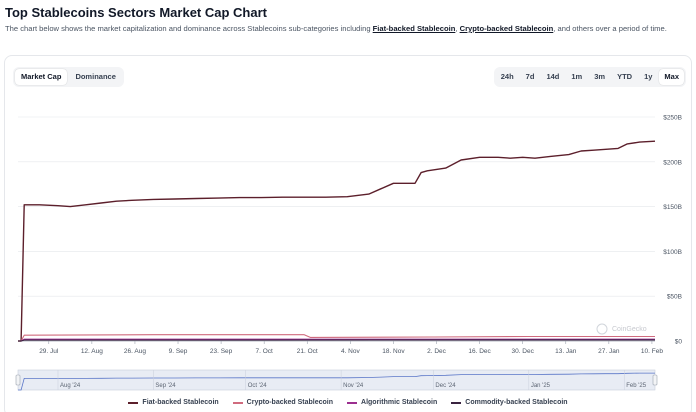 Image resolution: width=696 pixels, height=412 pixels. I want to click on navigator-selection, so click(336, 380).